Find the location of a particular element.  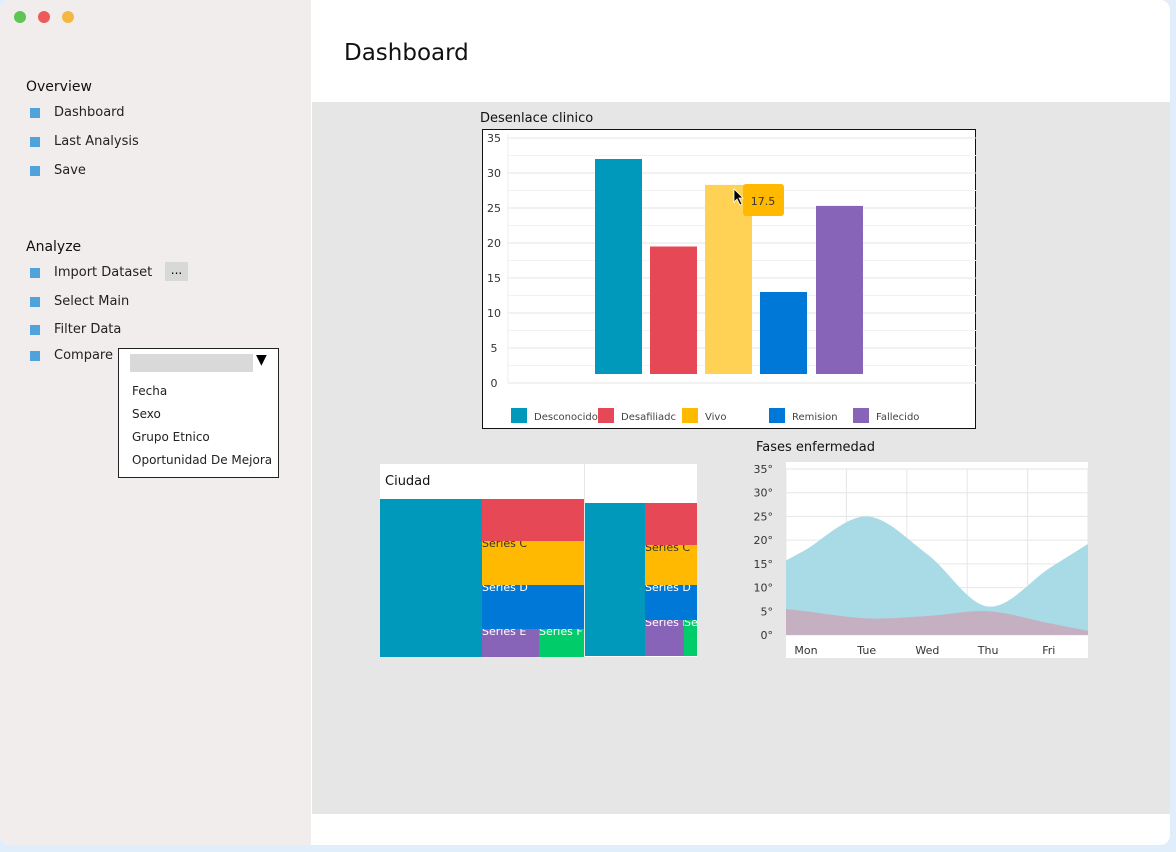

window-minimize-button is located at coordinates (44, 17).